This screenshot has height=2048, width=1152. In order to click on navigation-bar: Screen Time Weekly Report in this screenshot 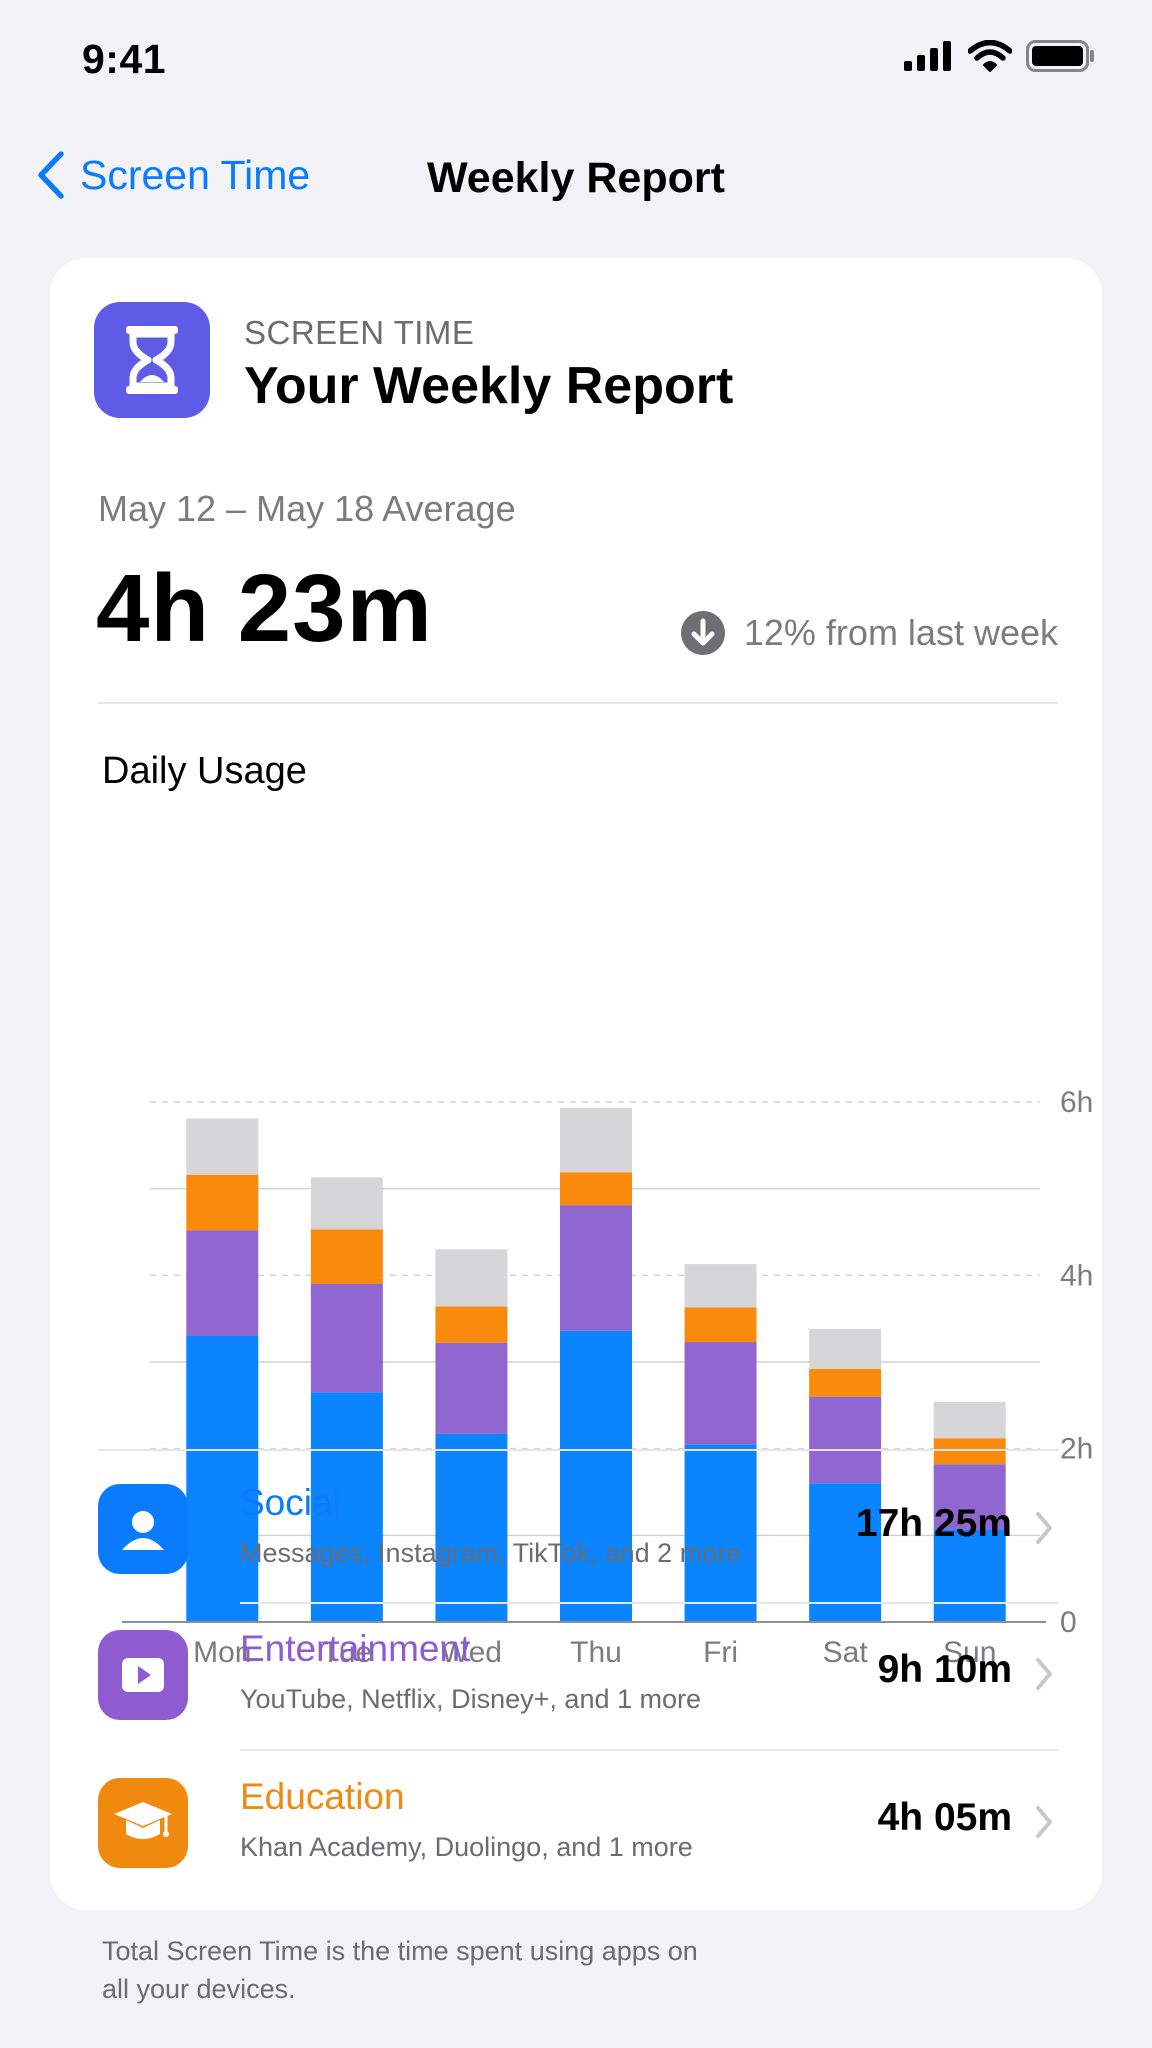, I will do `click(576, 180)`.